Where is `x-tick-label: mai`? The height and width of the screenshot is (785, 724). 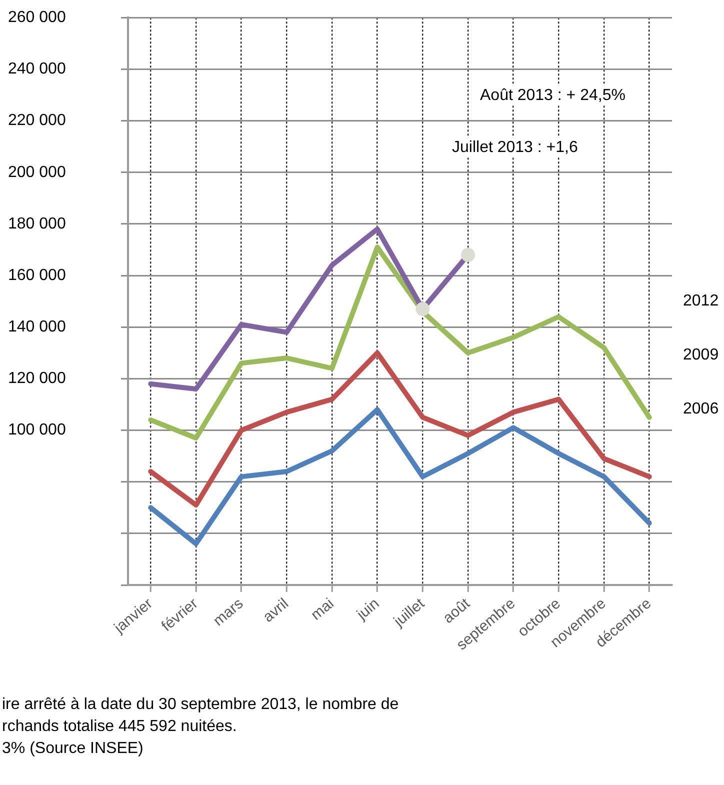
x-tick-label: mai is located at coordinates (323, 609).